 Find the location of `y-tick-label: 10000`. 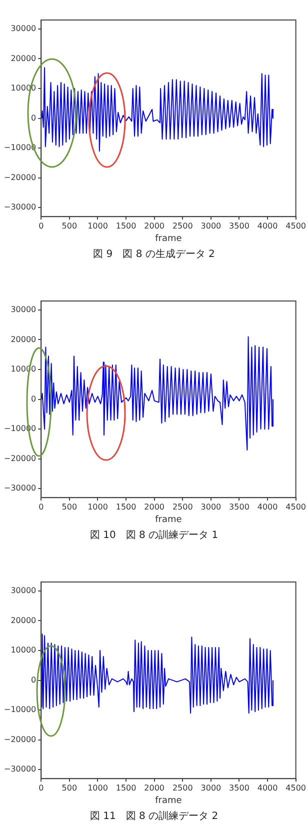

y-tick-label: 10000 is located at coordinates (23, 650).